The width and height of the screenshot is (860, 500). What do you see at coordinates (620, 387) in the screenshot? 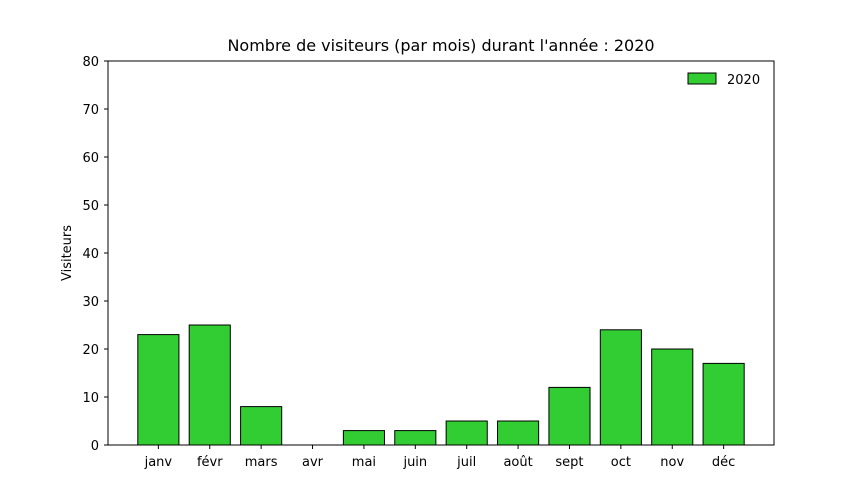
I see `bar-oct` at bounding box center [620, 387].